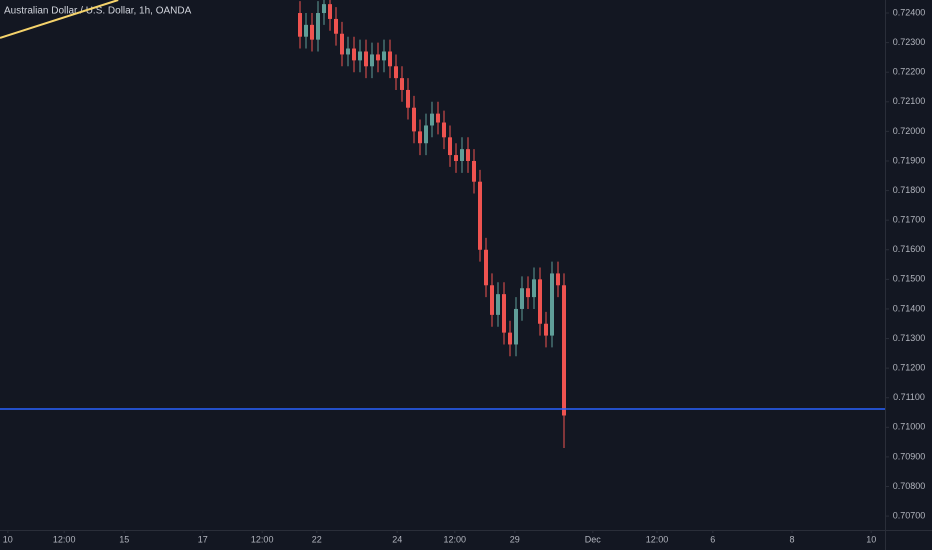 The height and width of the screenshot is (550, 932). Describe the element at coordinates (397, 539) in the screenshot. I see `x-tick-label: 24` at that location.